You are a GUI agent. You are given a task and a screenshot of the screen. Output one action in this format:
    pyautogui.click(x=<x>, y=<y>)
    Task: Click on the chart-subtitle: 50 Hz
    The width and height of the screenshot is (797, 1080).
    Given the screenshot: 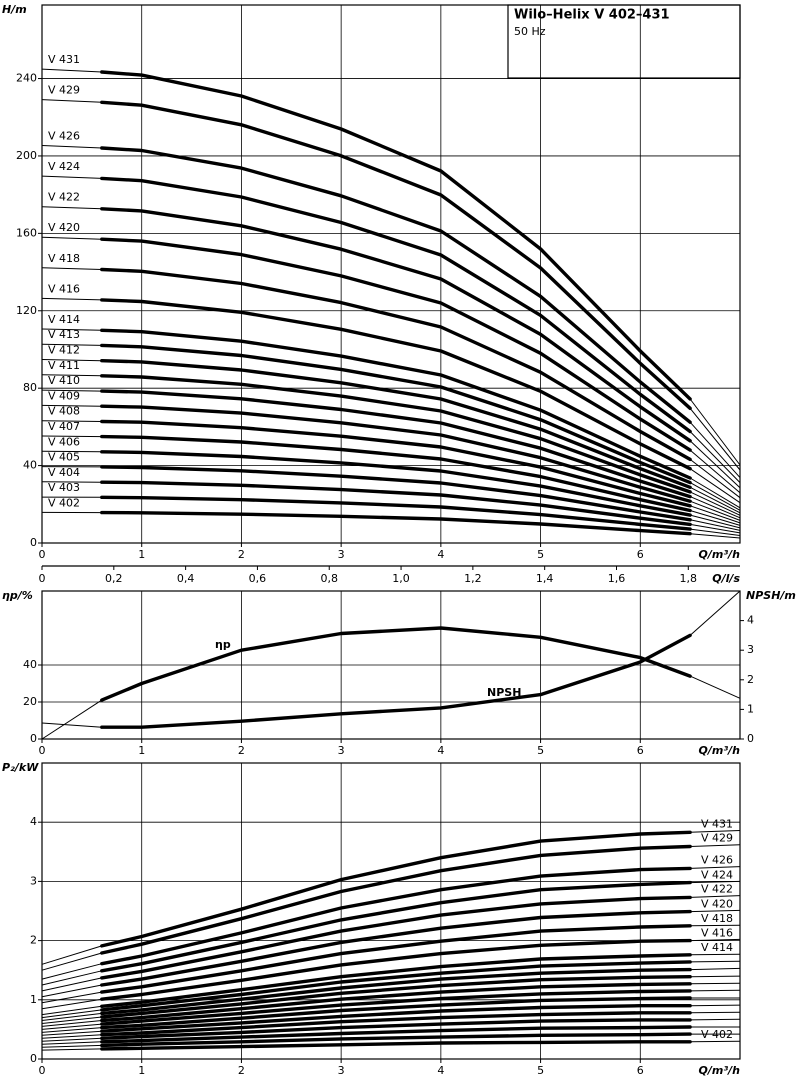 What is the action you would take?
    pyautogui.click(x=530, y=31)
    